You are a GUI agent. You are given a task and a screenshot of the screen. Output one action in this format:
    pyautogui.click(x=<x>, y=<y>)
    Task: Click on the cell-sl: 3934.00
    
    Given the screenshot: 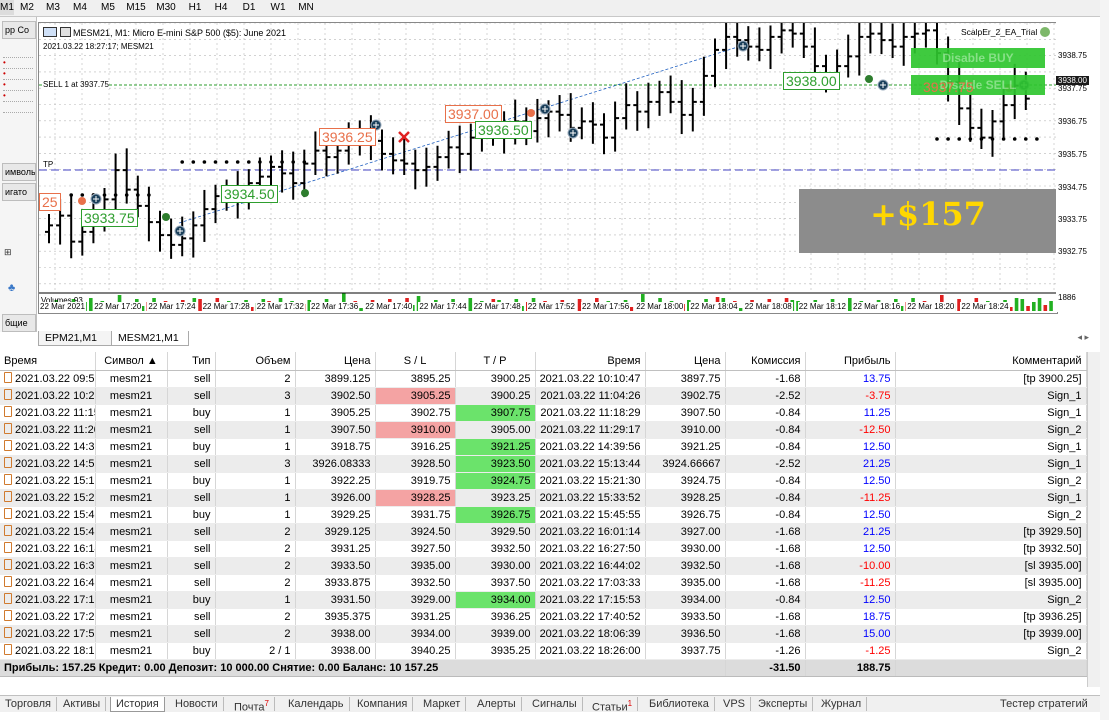 What is the action you would take?
    pyautogui.click(x=415, y=634)
    